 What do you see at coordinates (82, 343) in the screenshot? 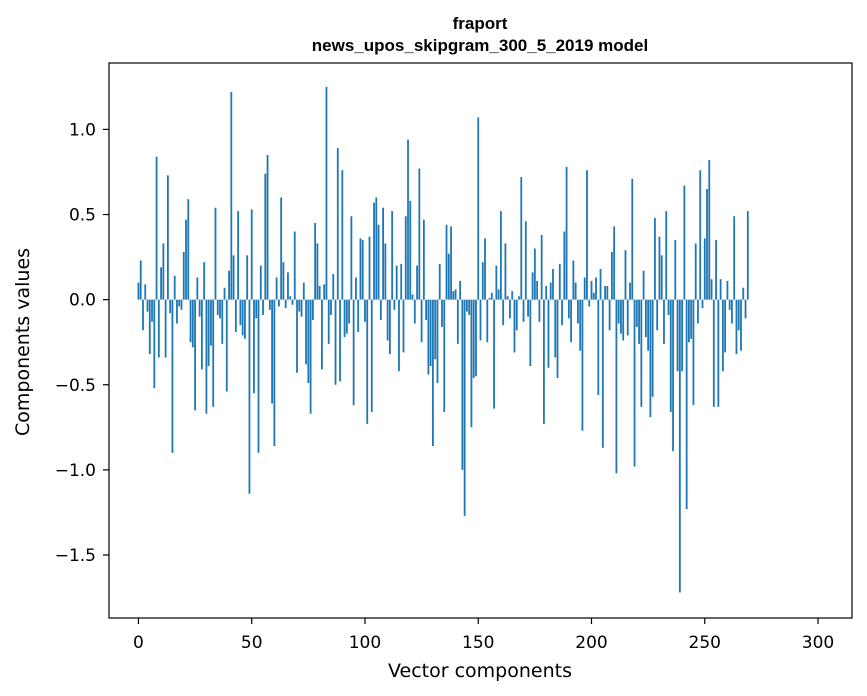
I see `y-axis: −1.5 −1.0 −0.5 0.0 0.5 1.0` at bounding box center [82, 343].